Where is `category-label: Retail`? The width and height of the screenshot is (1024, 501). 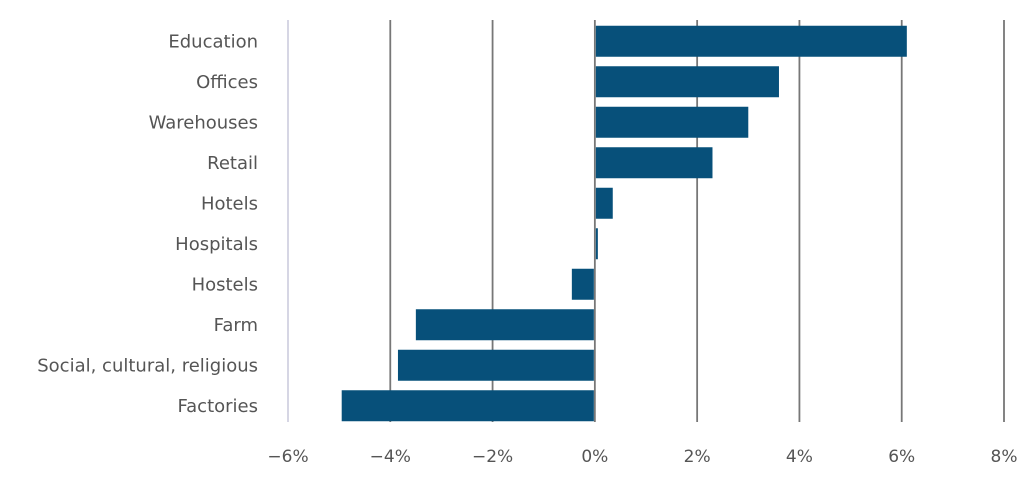
category-label: Retail is located at coordinates (232, 163).